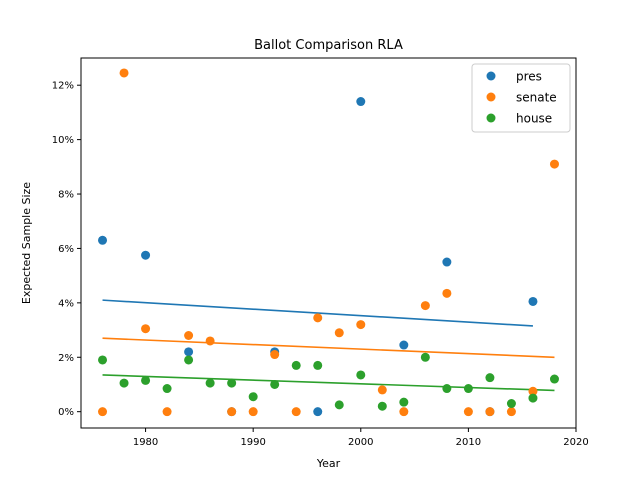 Image resolution: width=640 pixels, height=480 pixels. I want to click on y-tick-label: 0%, so click(66, 412).